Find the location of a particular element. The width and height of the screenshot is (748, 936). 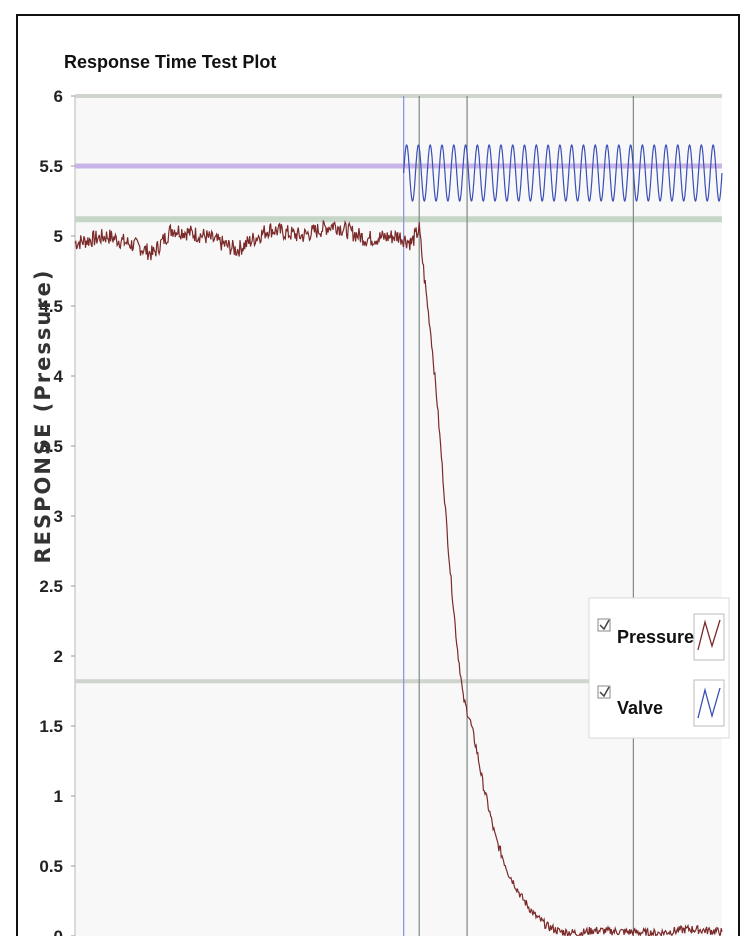

y-tick-label: 5.5 is located at coordinates (51, 166).